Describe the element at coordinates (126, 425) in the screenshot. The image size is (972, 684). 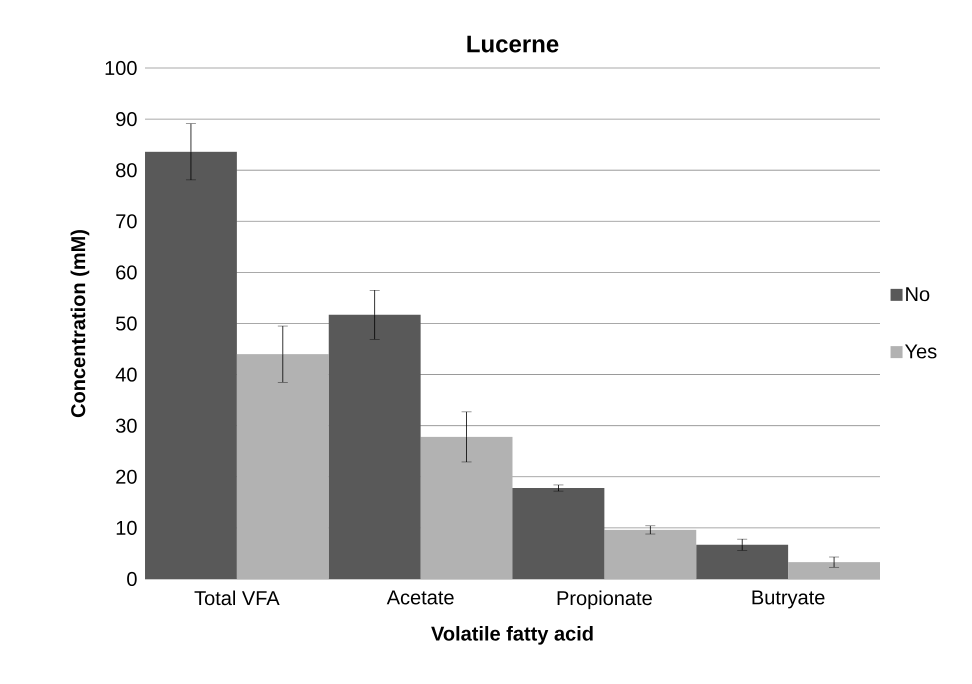
I see `y-tick-label: 30` at that location.